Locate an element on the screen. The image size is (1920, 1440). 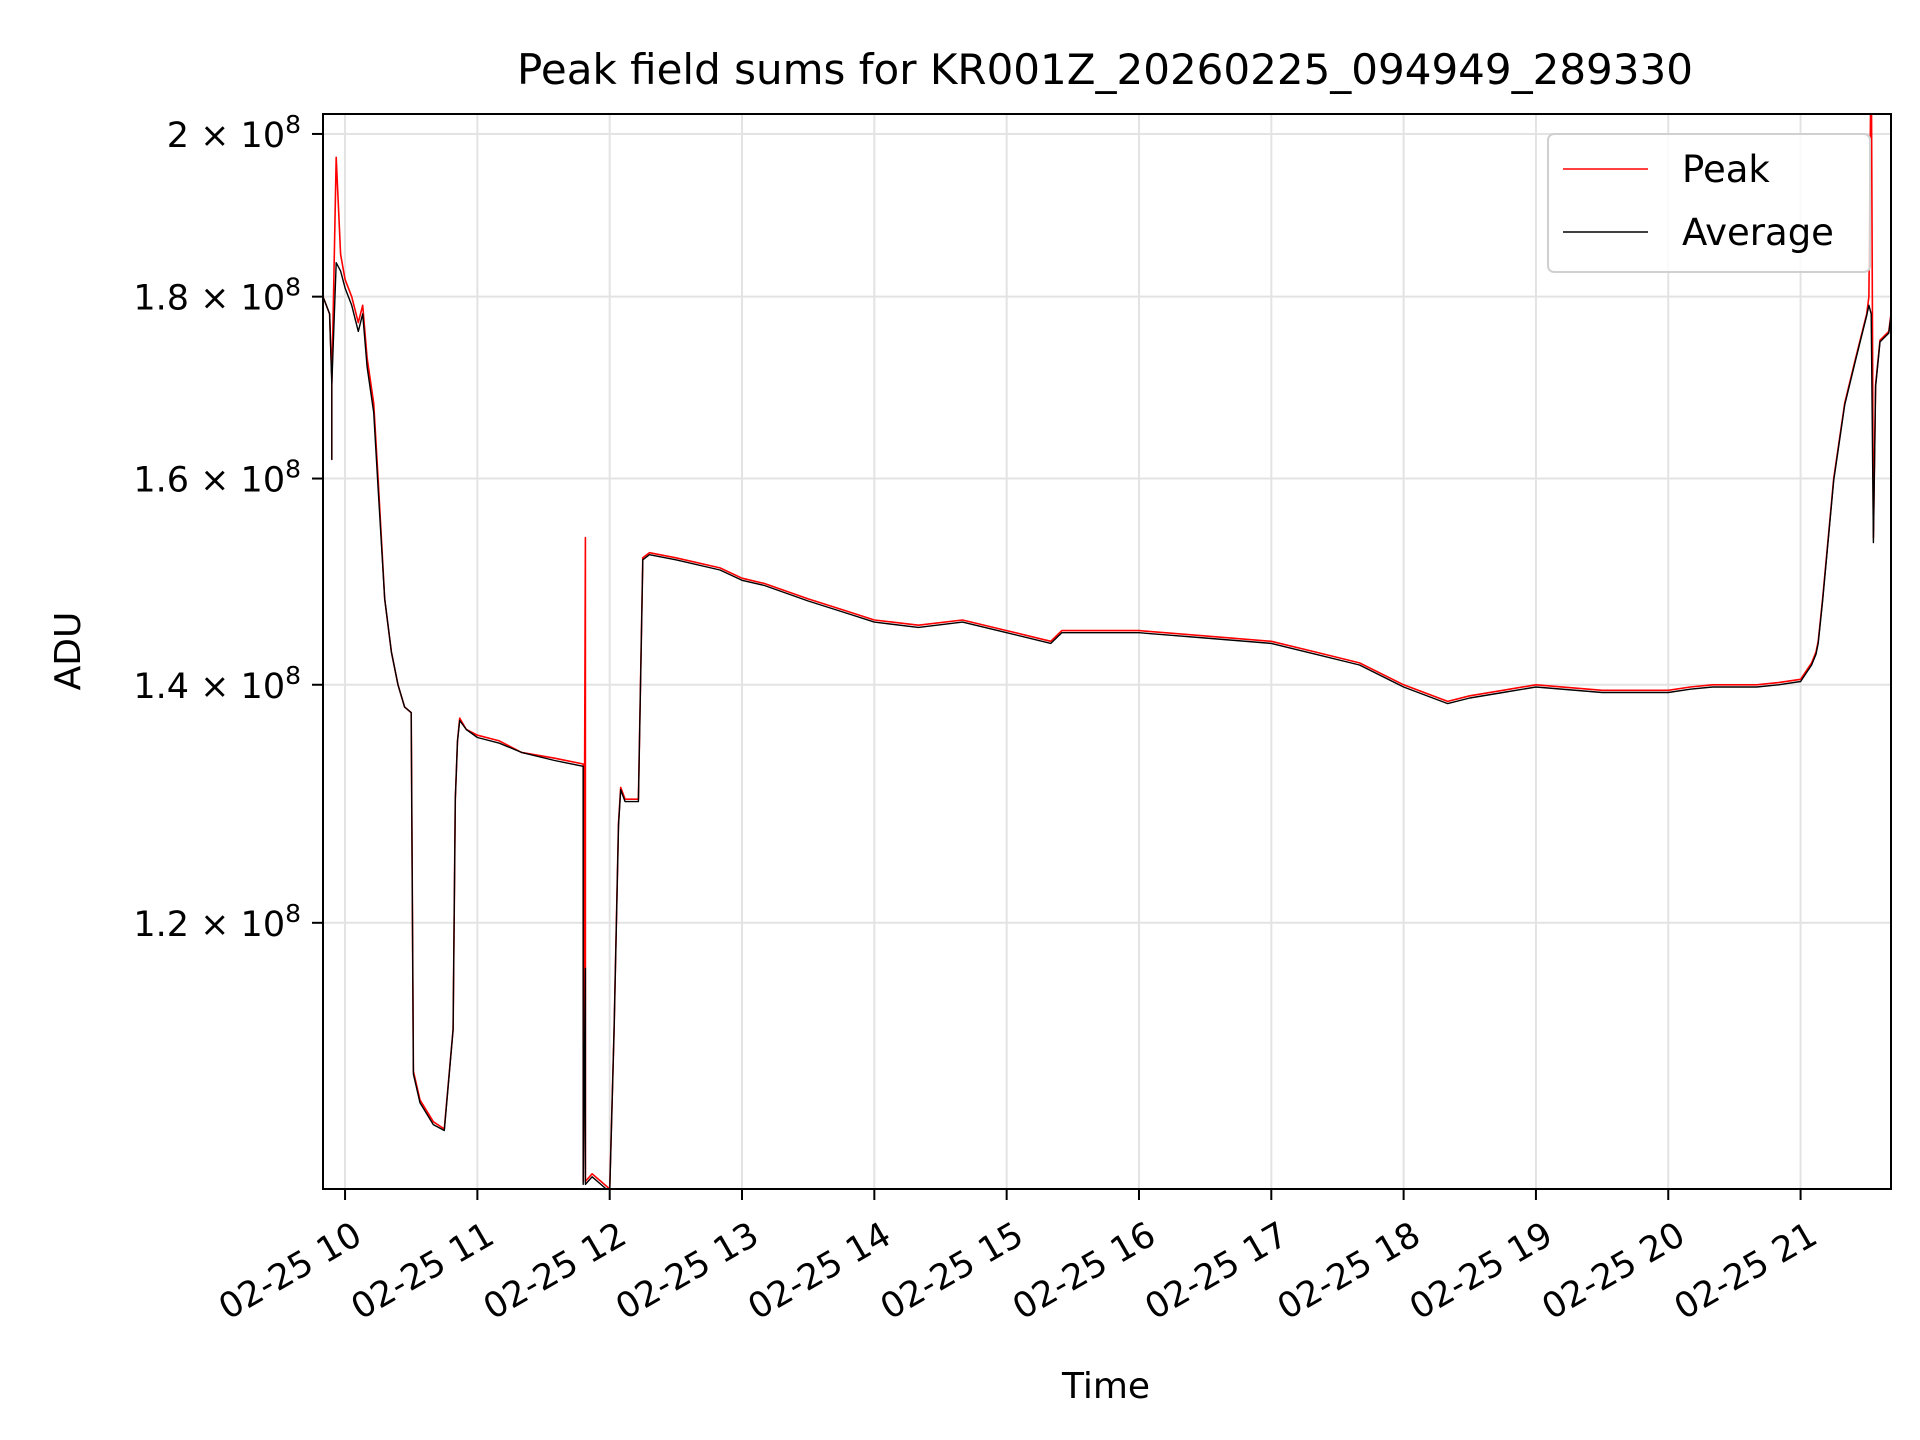
y-tick-label: 1.8 × 108 is located at coordinates (217, 296).